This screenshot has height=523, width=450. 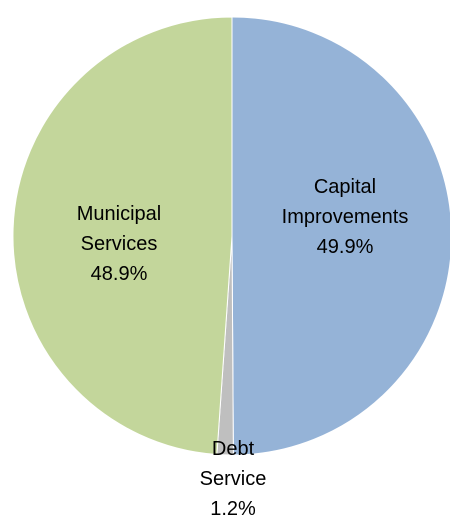 I want to click on slice-label-debt-service: Debt Service 1.2%, so click(x=233, y=479).